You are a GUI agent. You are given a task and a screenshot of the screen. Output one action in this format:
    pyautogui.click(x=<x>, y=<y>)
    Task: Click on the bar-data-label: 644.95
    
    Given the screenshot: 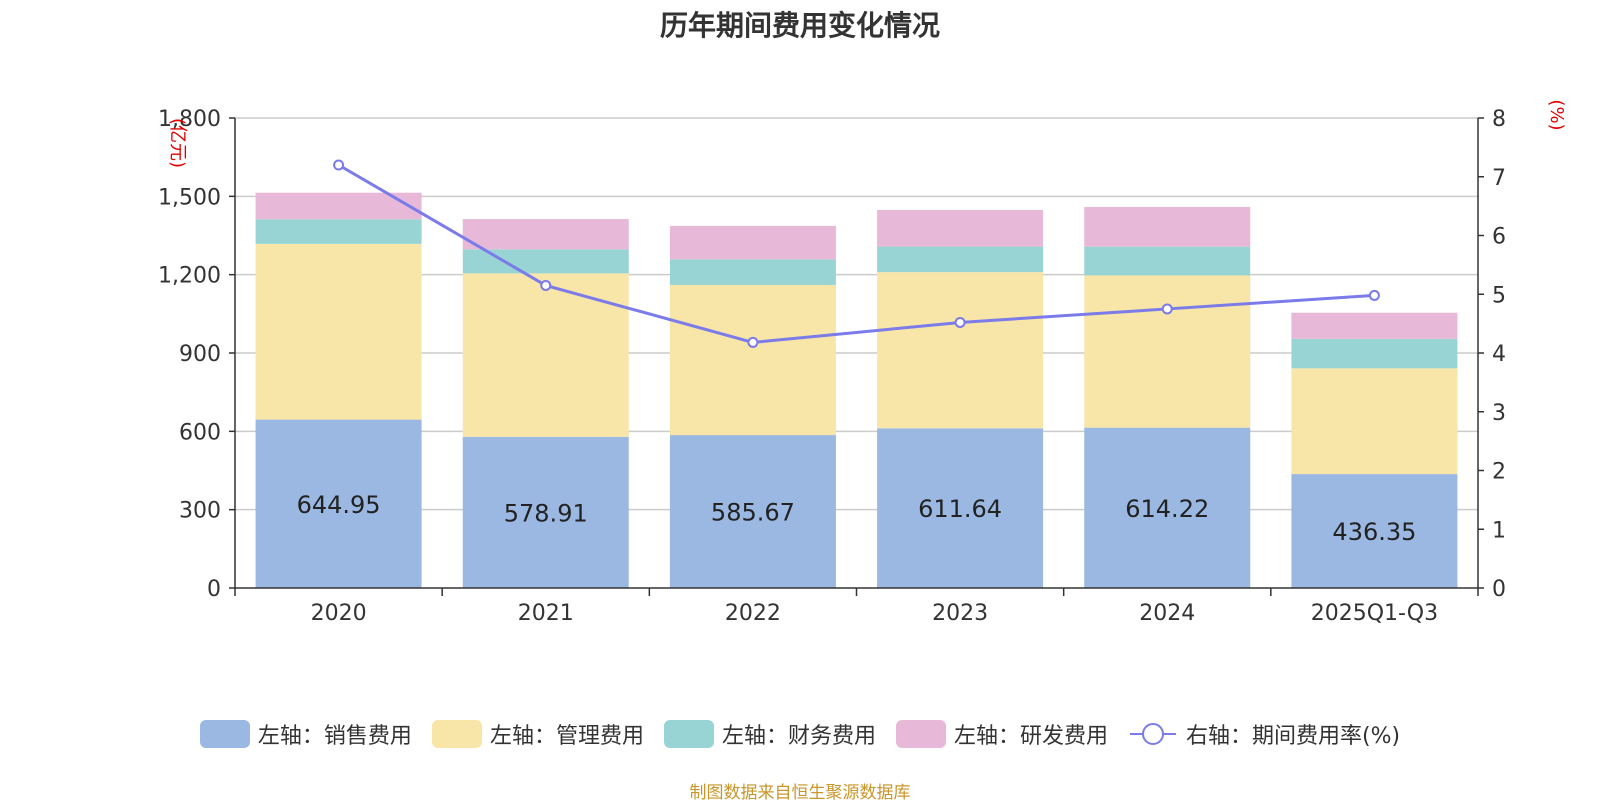 What is the action you would take?
    pyautogui.click(x=339, y=505)
    